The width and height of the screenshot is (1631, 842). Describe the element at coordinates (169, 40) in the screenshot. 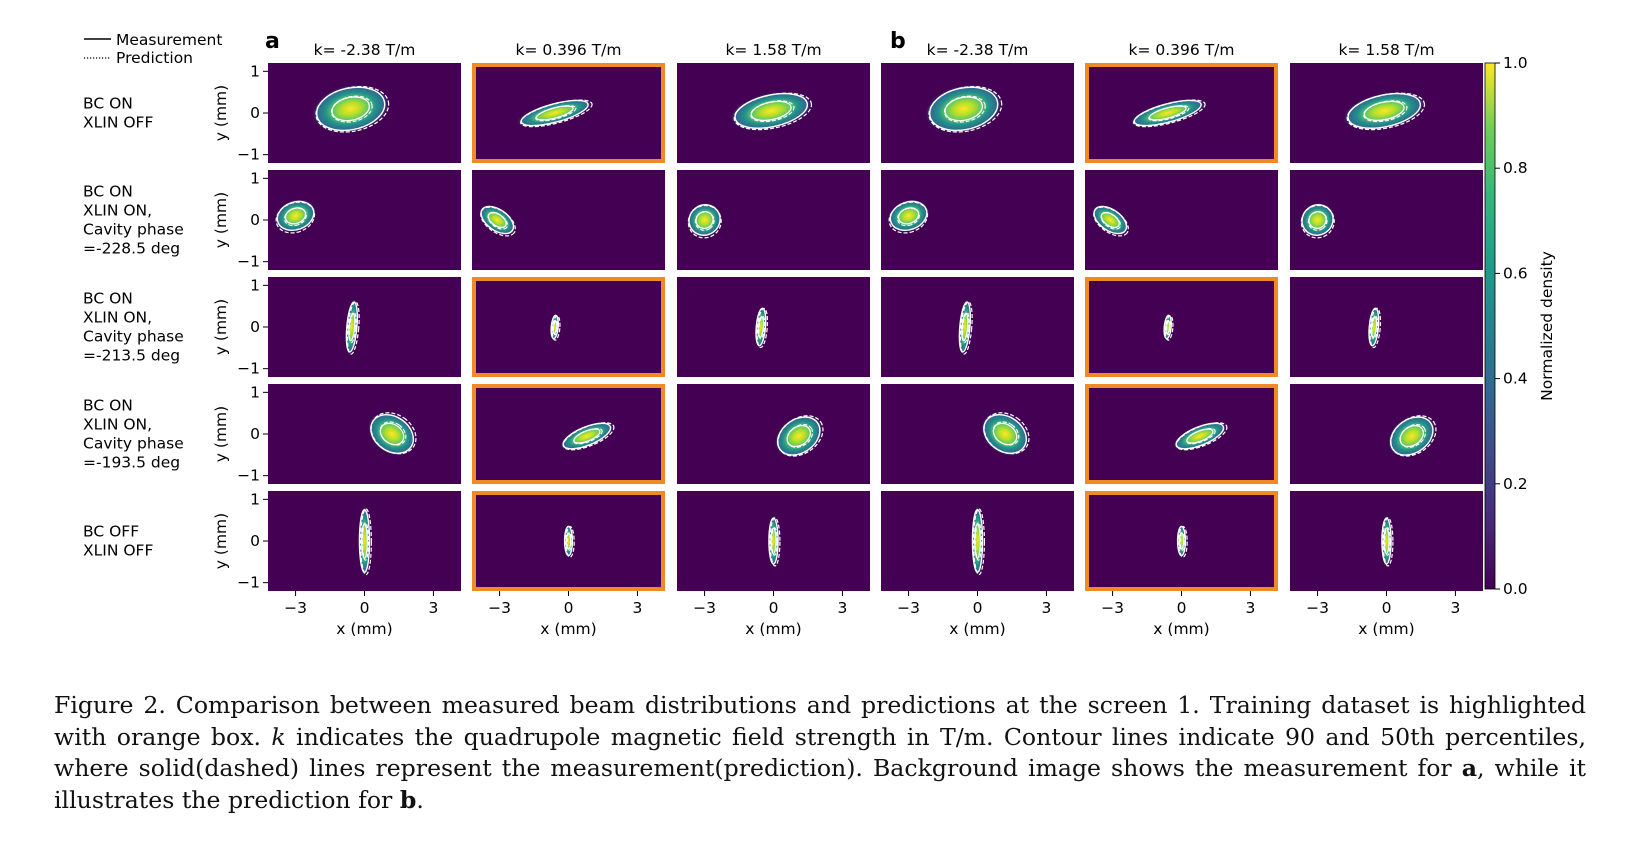

I see `legend-measurement-label: Measurement` at that location.